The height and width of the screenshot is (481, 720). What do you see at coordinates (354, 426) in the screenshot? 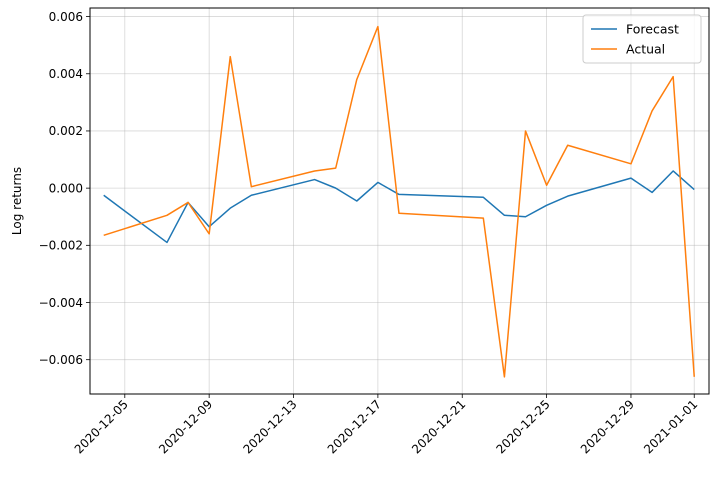
I see `x-tick-label: 2020-12-17` at bounding box center [354, 426].